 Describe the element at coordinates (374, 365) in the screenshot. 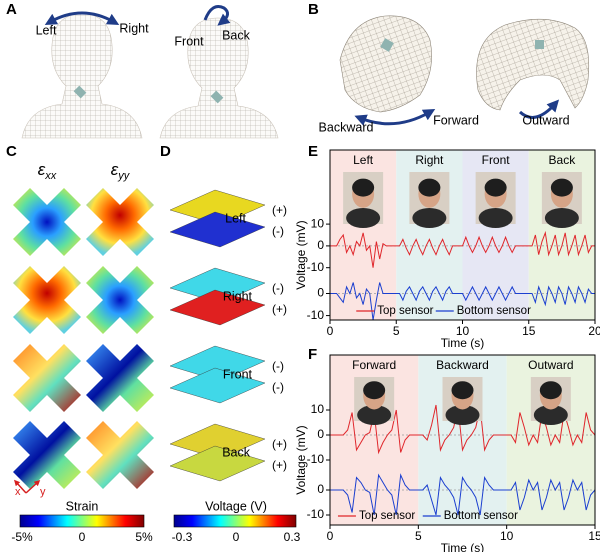

I see `region-label: Forward` at that location.